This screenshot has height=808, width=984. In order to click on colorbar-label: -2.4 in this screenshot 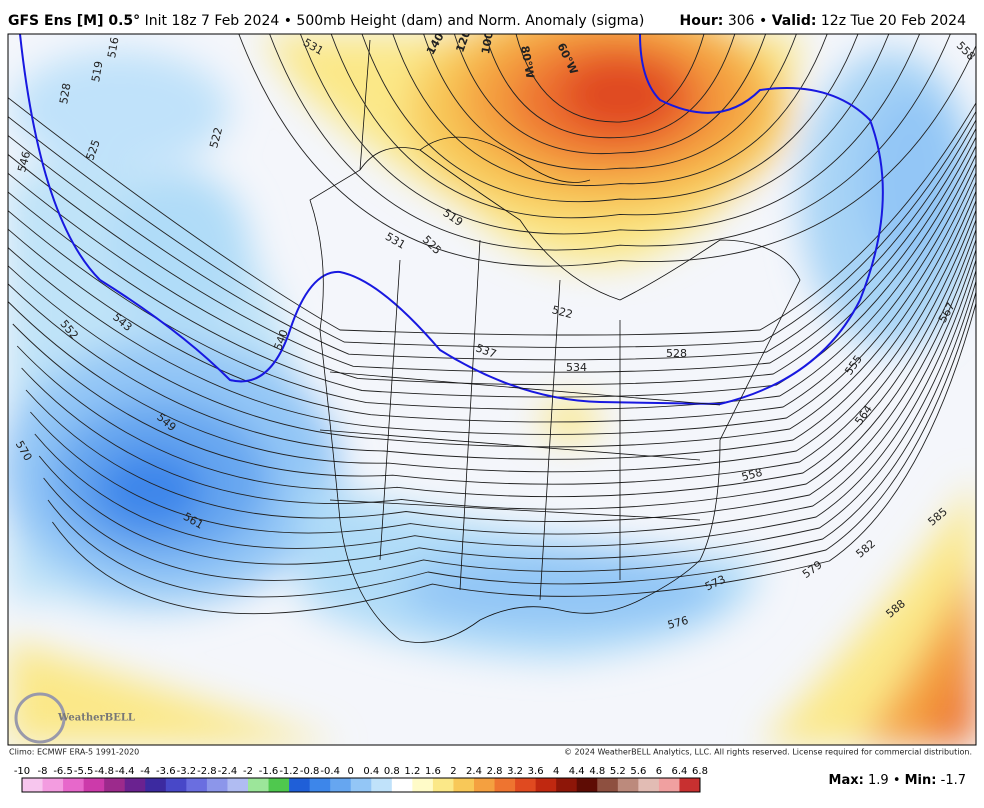, I will do `click(228, 771)`.